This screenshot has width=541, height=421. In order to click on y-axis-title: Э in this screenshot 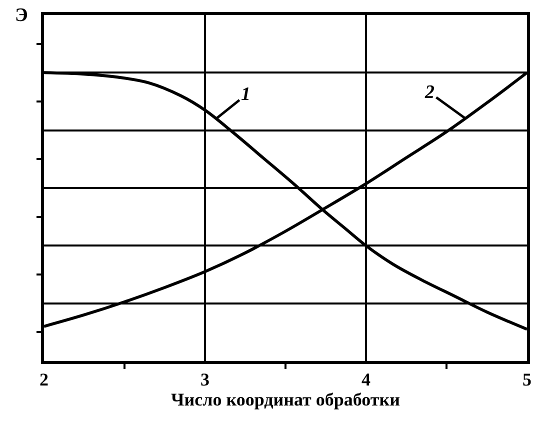, I will do `click(21, 15)`.